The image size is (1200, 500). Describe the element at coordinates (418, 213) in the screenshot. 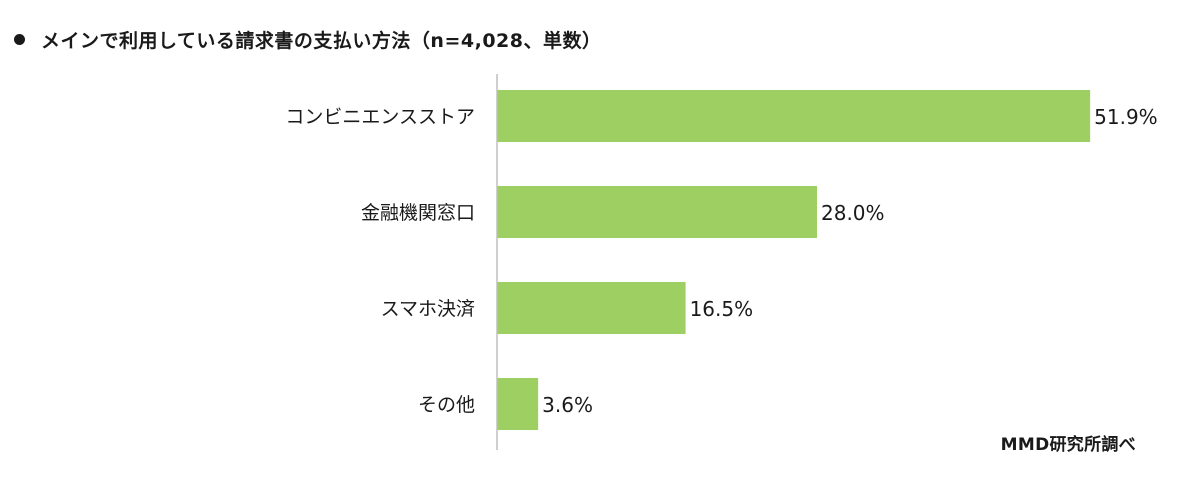

I see `category-label: 金融機関窓口` at that location.